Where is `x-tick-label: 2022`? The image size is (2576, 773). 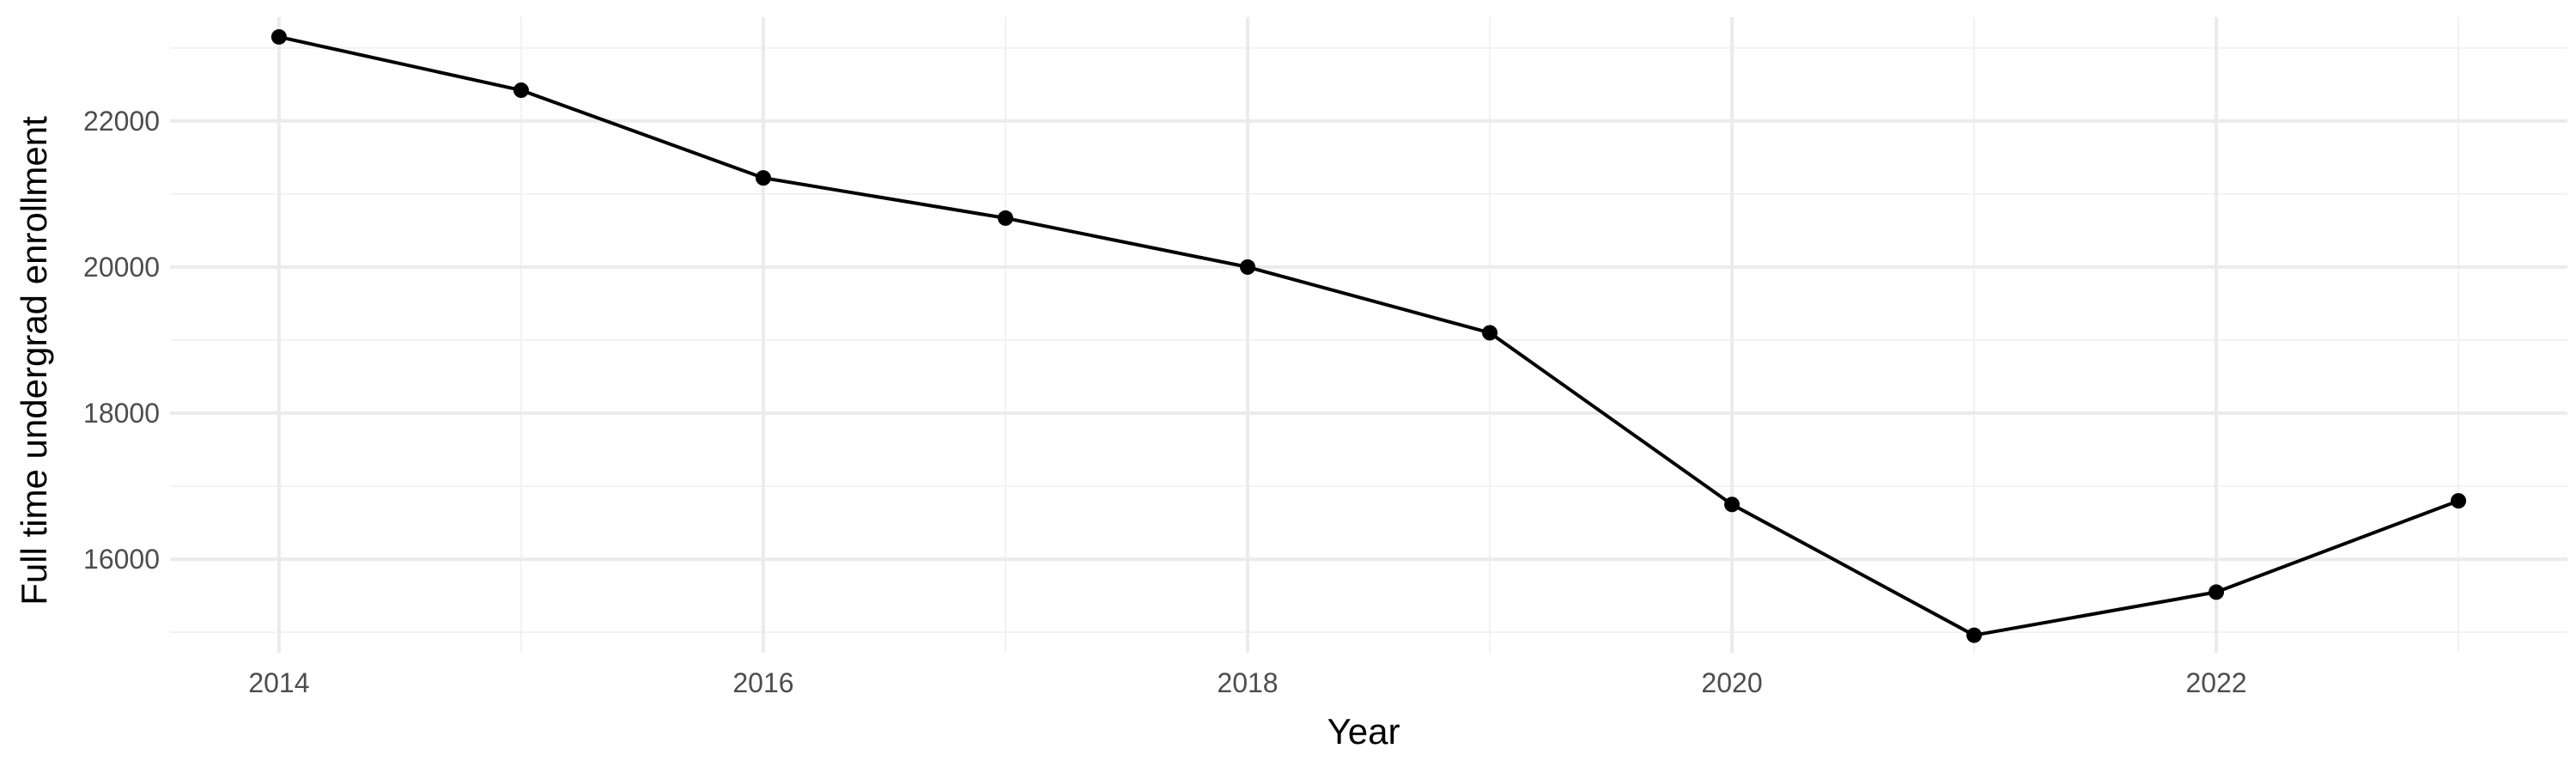 x-tick-label: 2022 is located at coordinates (2215, 682).